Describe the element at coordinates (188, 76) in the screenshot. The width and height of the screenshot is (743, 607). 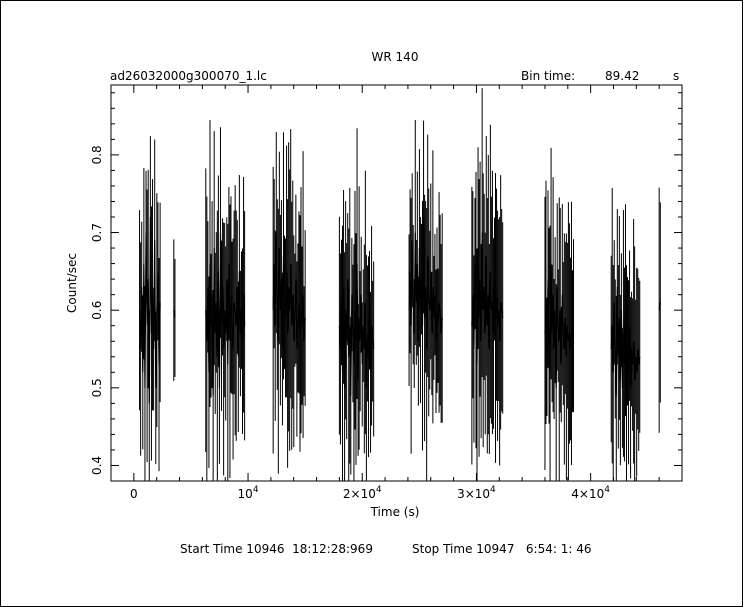
I see `file-label: ad26032000g300070_1.lc` at that location.